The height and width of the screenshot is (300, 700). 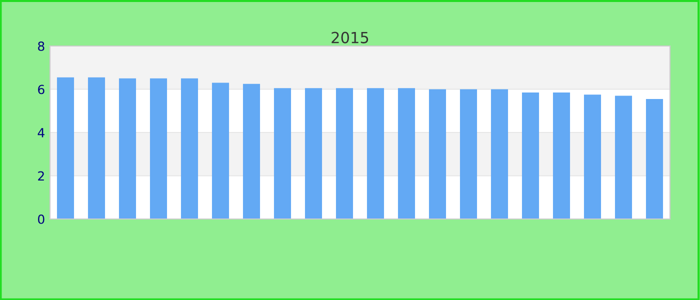 I want to click on y-tick-label: 2, so click(x=41, y=175).